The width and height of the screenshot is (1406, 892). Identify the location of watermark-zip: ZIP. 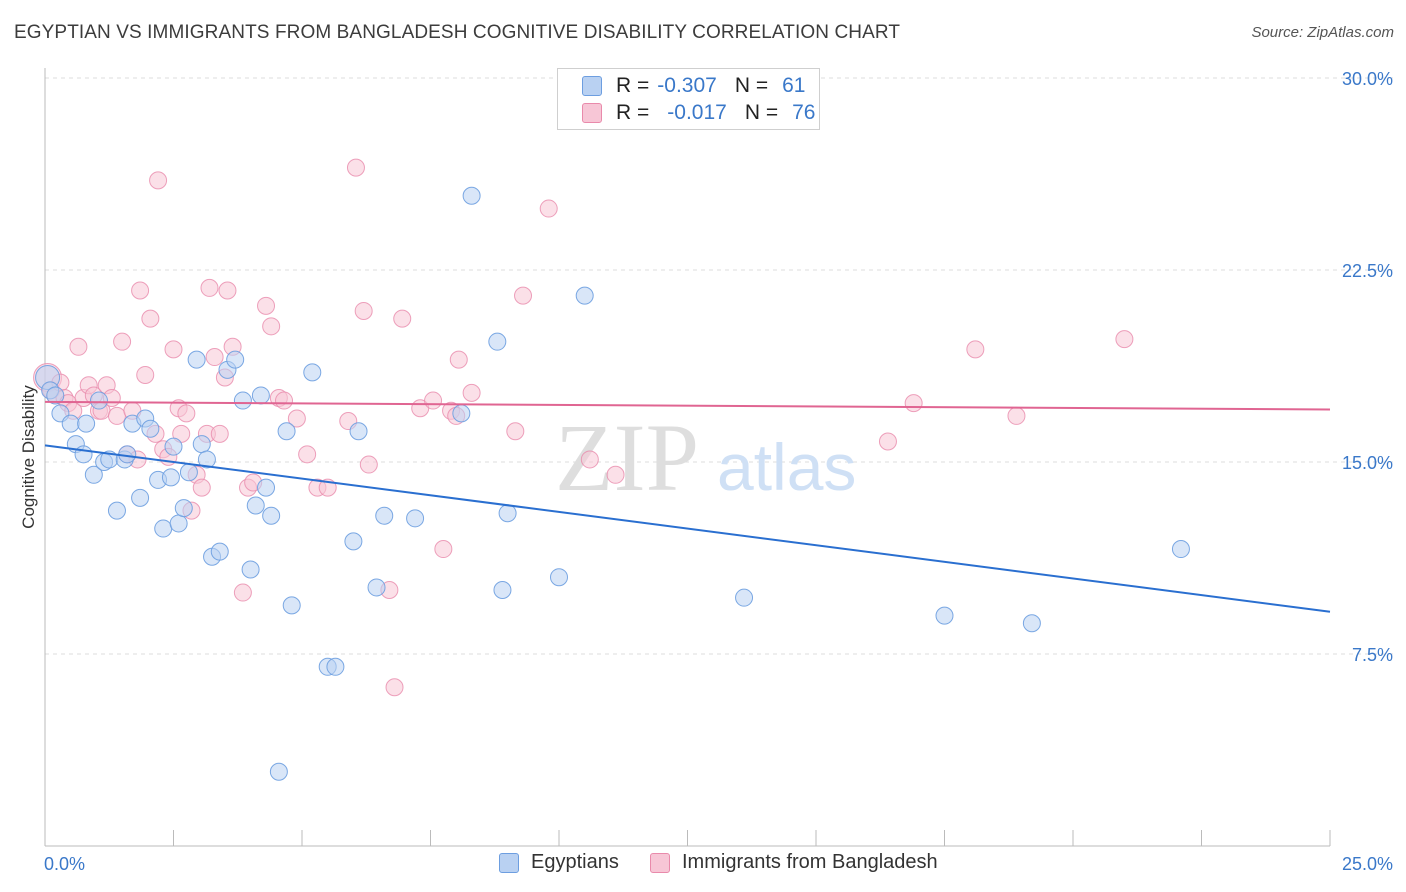
(627, 457).